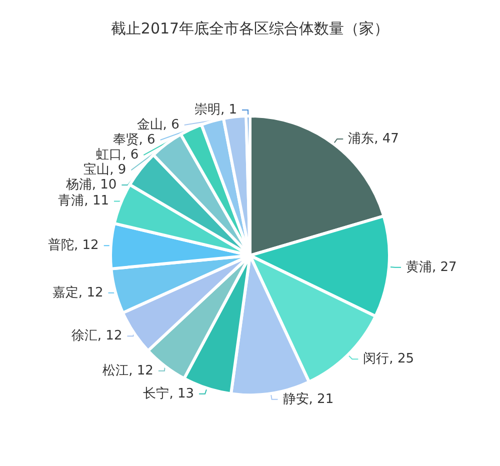 This screenshot has height=466, width=500. Describe the element at coordinates (134, 140) in the screenshot. I see `slice-label: 奉贤, 6` at that location.